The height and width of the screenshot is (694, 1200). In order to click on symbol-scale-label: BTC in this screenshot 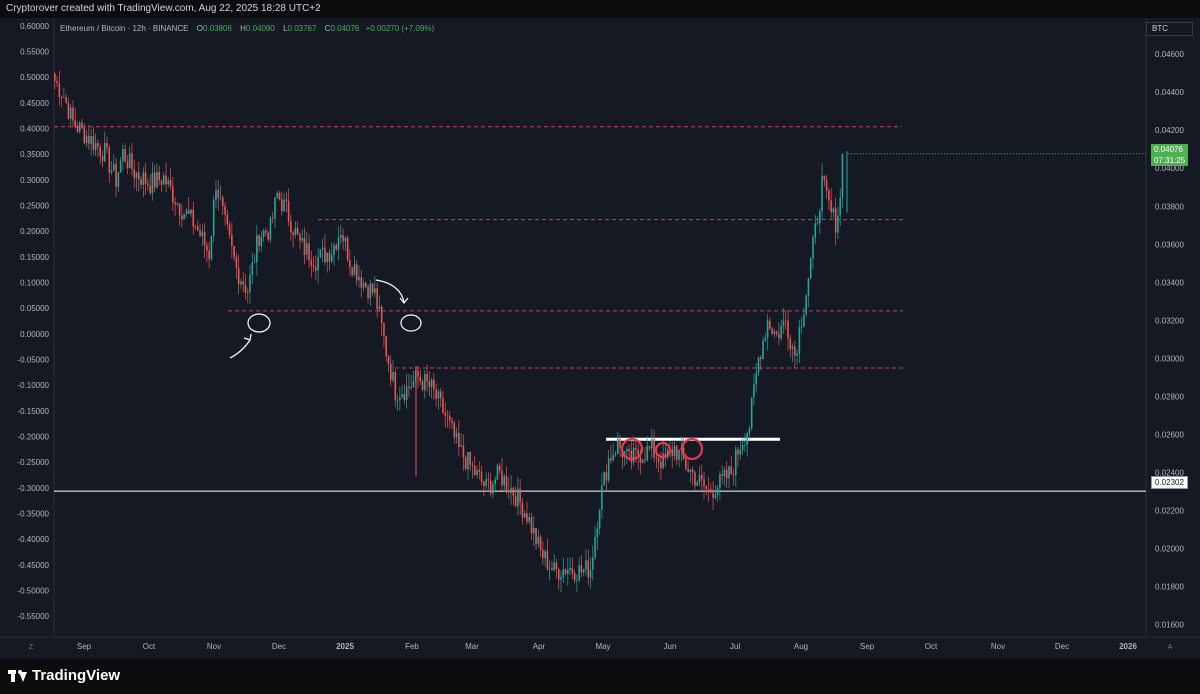, I will do `click(1160, 28)`.